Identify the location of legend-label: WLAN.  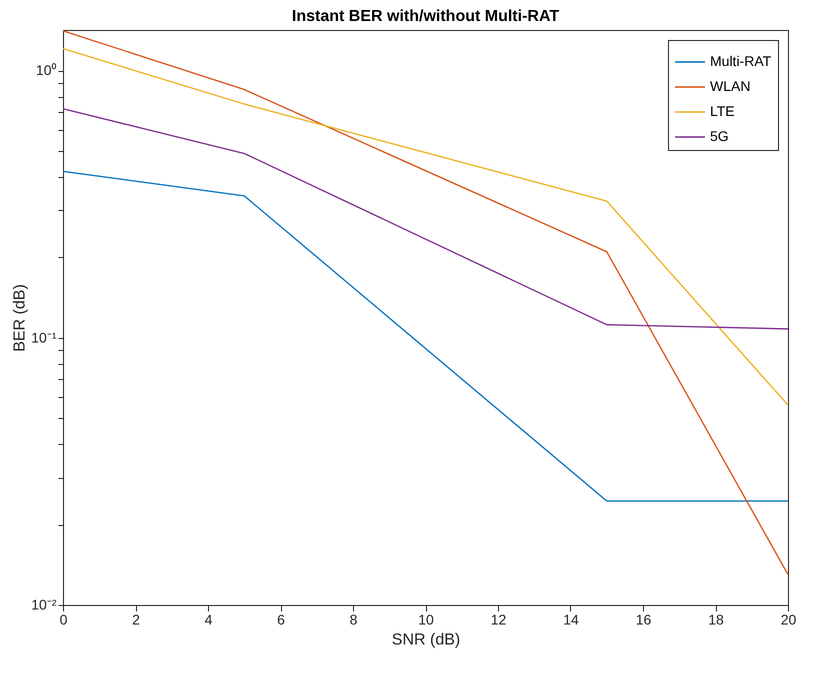
(730, 86).